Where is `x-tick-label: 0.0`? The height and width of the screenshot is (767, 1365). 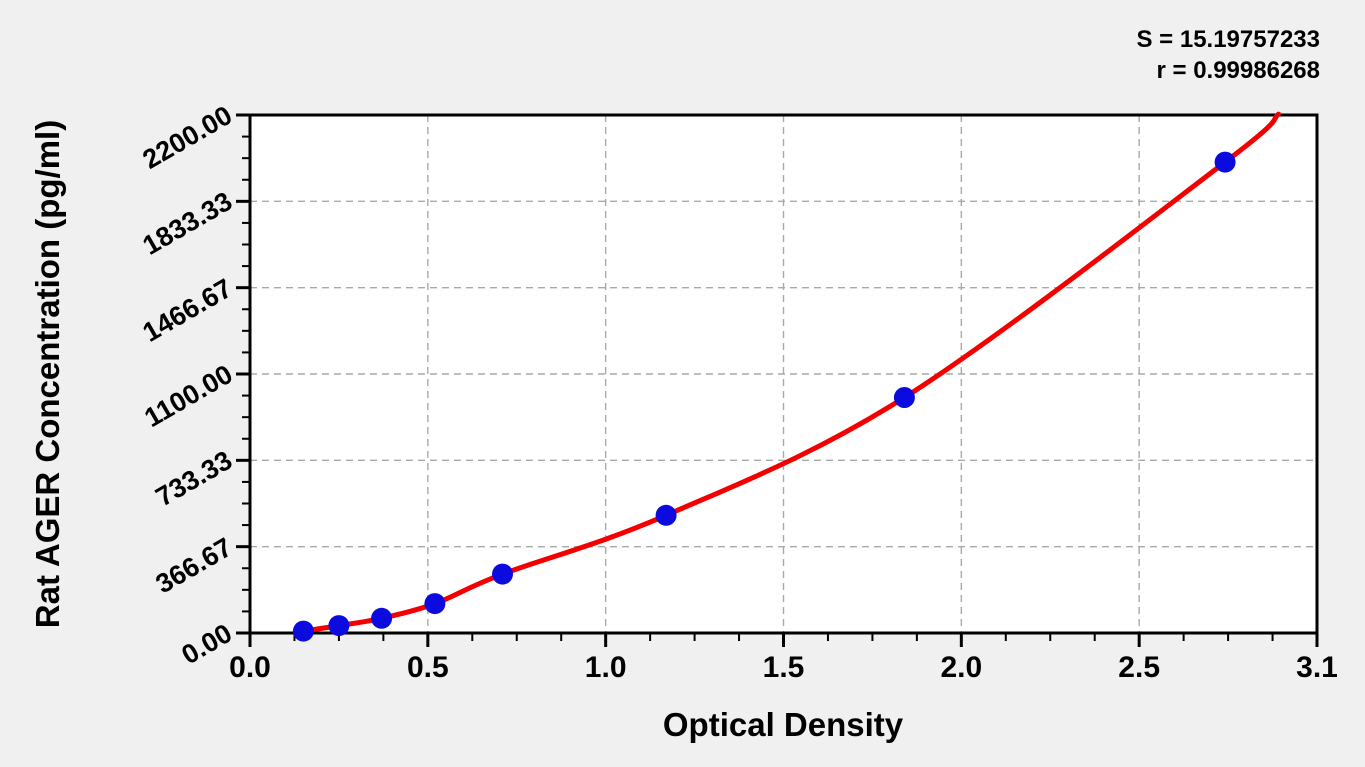
x-tick-label: 0.0 is located at coordinates (250, 667).